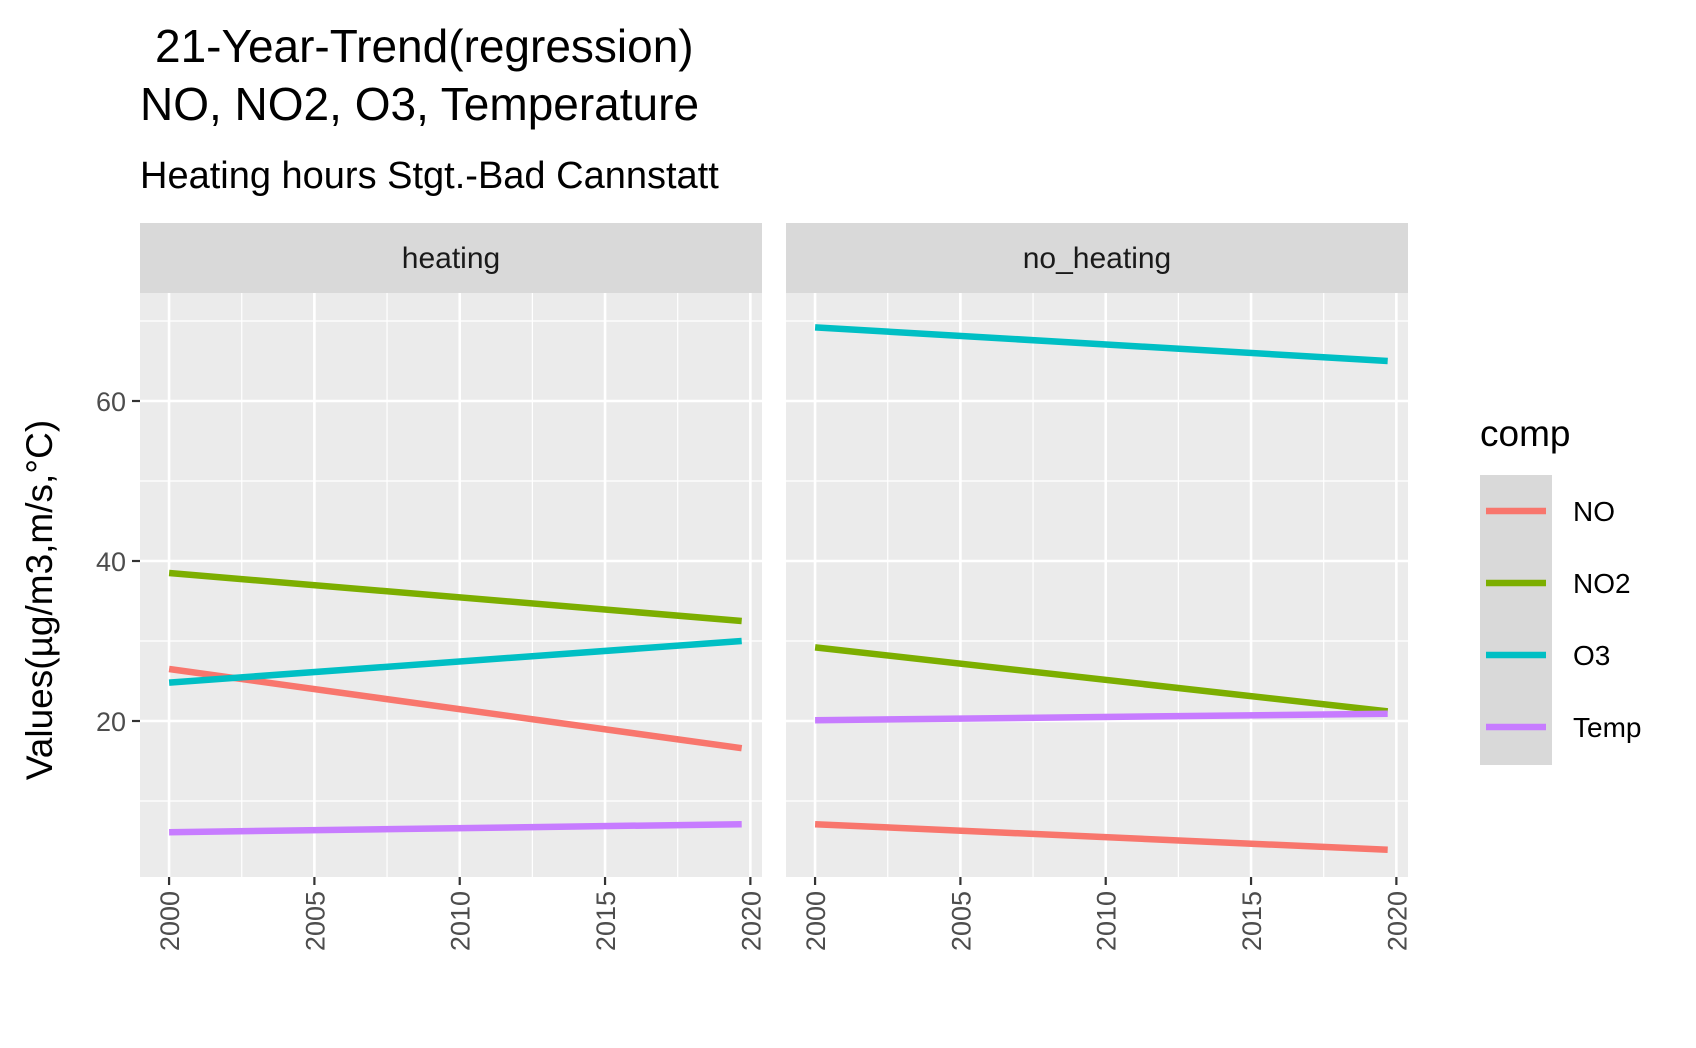 Image resolution: width=1696 pixels, height=1048 pixels. What do you see at coordinates (1101, 679) in the screenshot?
I see `series-line-no2-no-heating` at bounding box center [1101, 679].